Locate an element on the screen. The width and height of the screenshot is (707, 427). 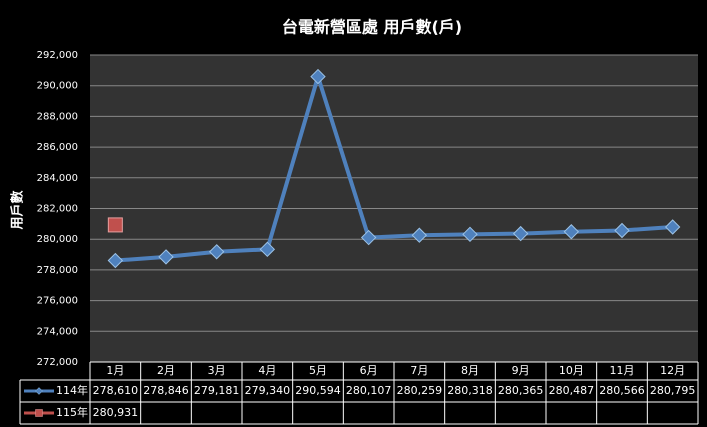
x-tick-label: 11月 is located at coordinates (622, 370).